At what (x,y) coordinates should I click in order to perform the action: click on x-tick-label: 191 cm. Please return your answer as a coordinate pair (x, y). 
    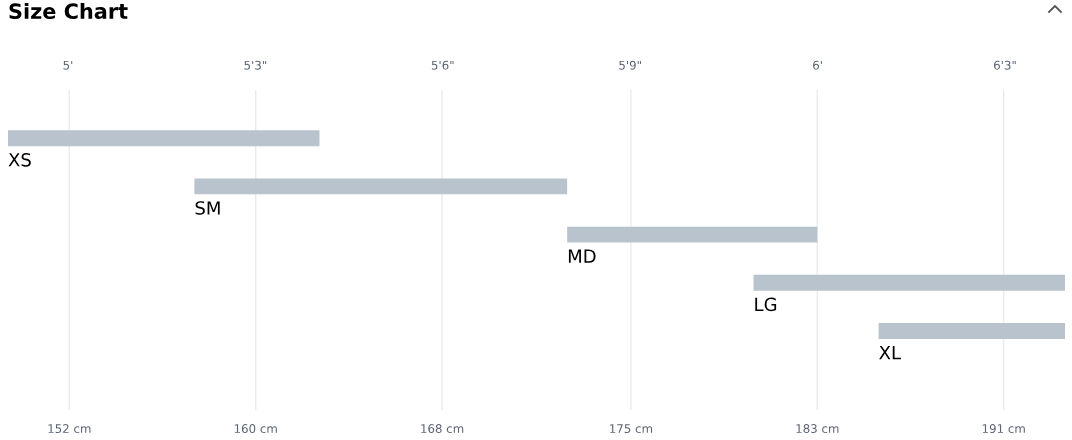
    Looking at the image, I should click on (1003, 429).